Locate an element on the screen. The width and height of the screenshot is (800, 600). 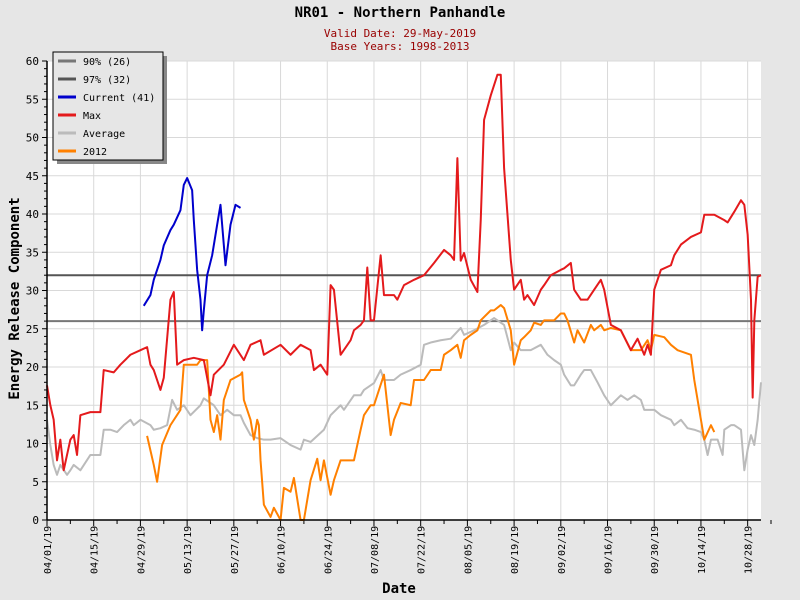
x-tick-label: 04/15/19 is located at coordinates (95, 550).